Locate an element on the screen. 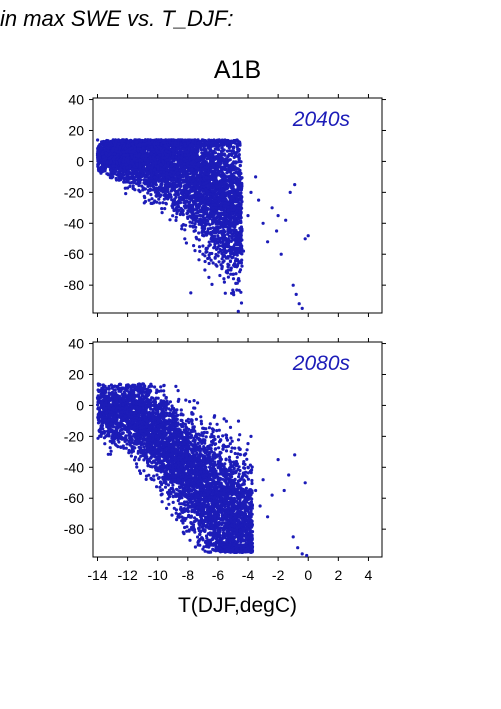 The width and height of the screenshot is (501, 709). y-tick-label: -20 is located at coordinates (74, 192).